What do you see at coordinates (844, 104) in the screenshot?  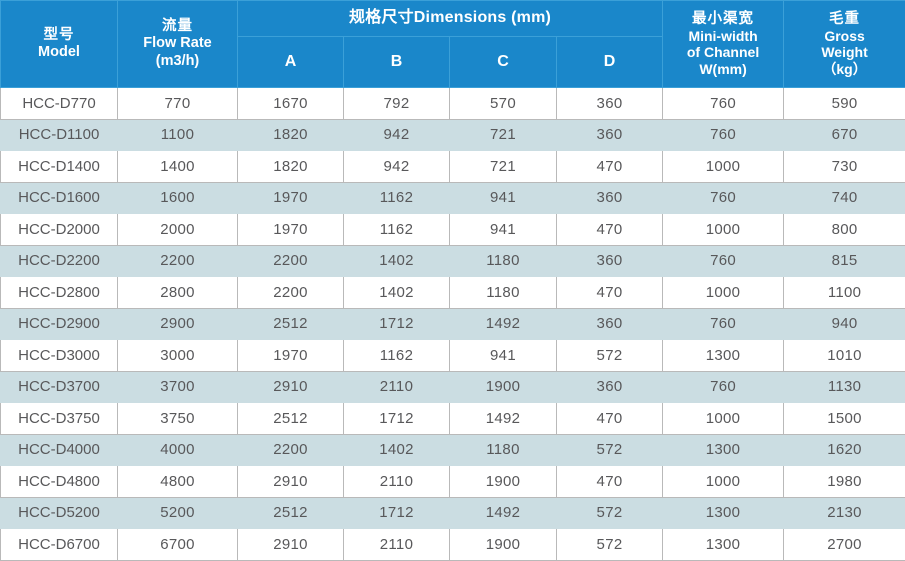 I see `cell-gross-weight: 590` at bounding box center [844, 104].